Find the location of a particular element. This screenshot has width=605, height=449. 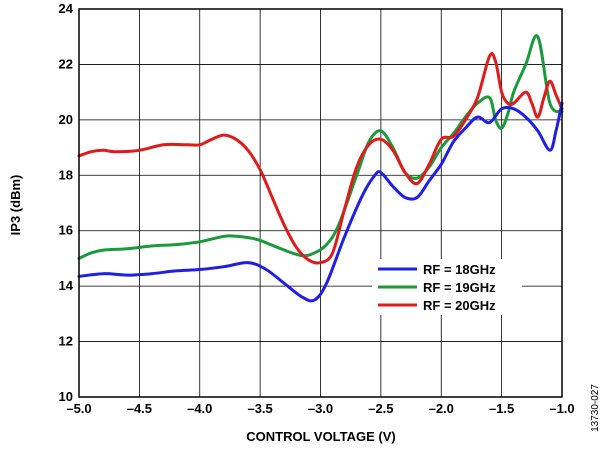

y-tick-label: 18 is located at coordinates (66, 174).